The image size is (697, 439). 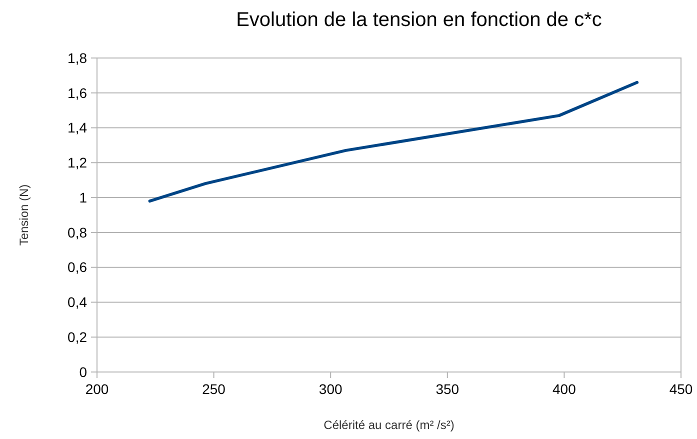 What do you see at coordinates (330, 389) in the screenshot?
I see `x-tick-label: 300` at bounding box center [330, 389].